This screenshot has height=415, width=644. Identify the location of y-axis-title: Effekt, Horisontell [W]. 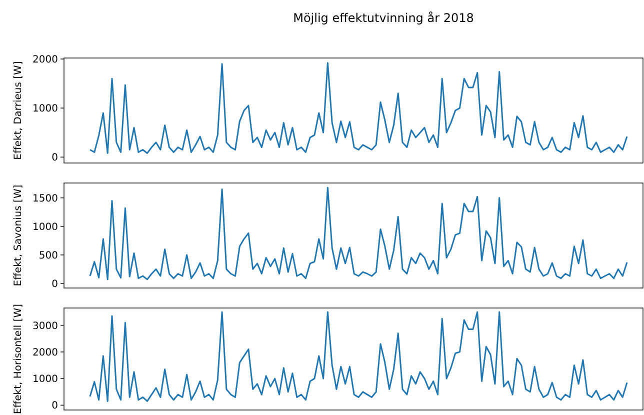
(18, 359).